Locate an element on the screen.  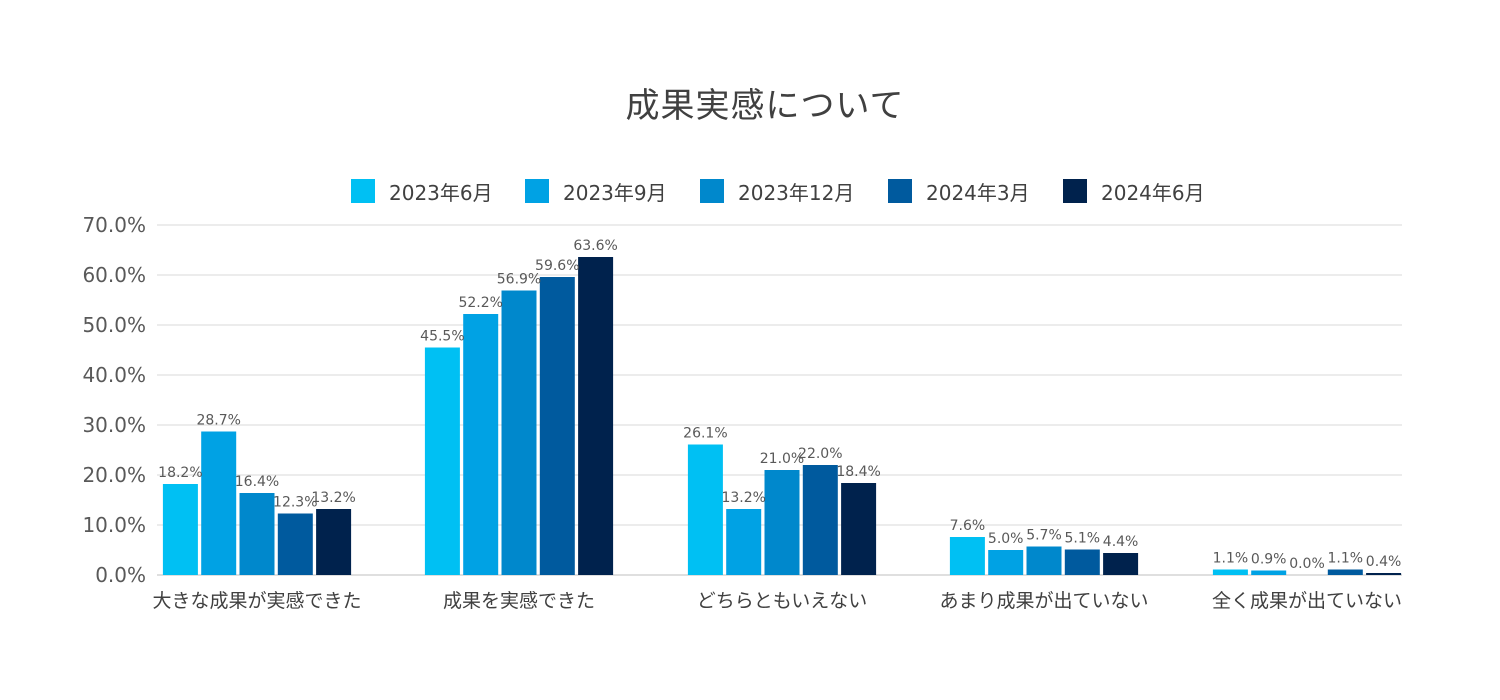
data-label: 4.4% is located at coordinates (1121, 542).